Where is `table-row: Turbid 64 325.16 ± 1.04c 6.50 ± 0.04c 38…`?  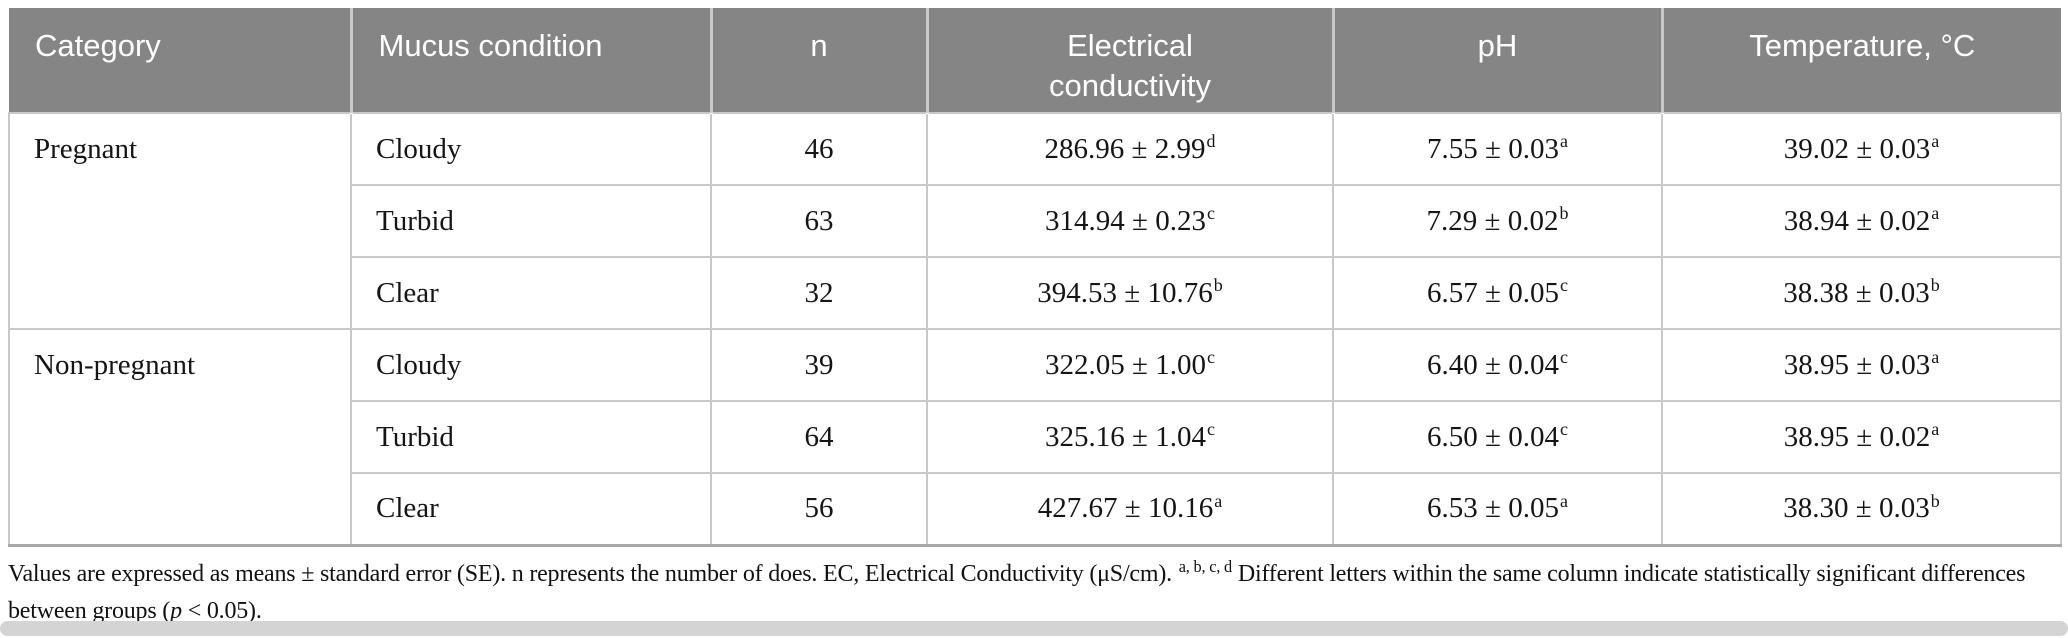
table-row: Turbid 64 325.16 ± 1.04c 6.50 ± 0.04c 38… is located at coordinates (1035, 437).